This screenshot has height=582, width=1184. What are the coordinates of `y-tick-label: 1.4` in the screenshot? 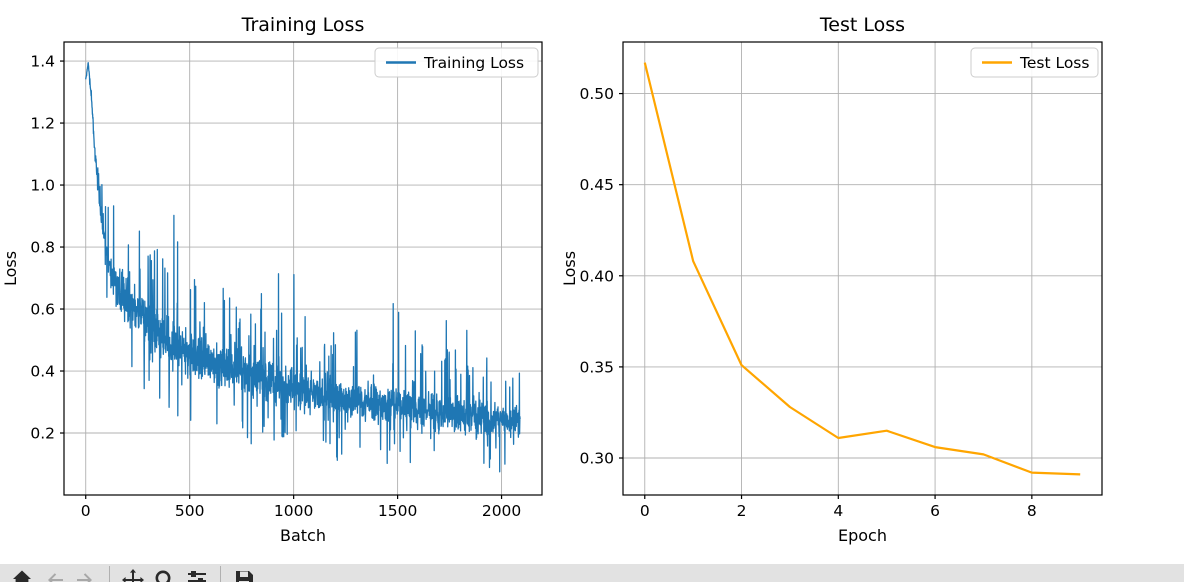 It's located at (42, 62).